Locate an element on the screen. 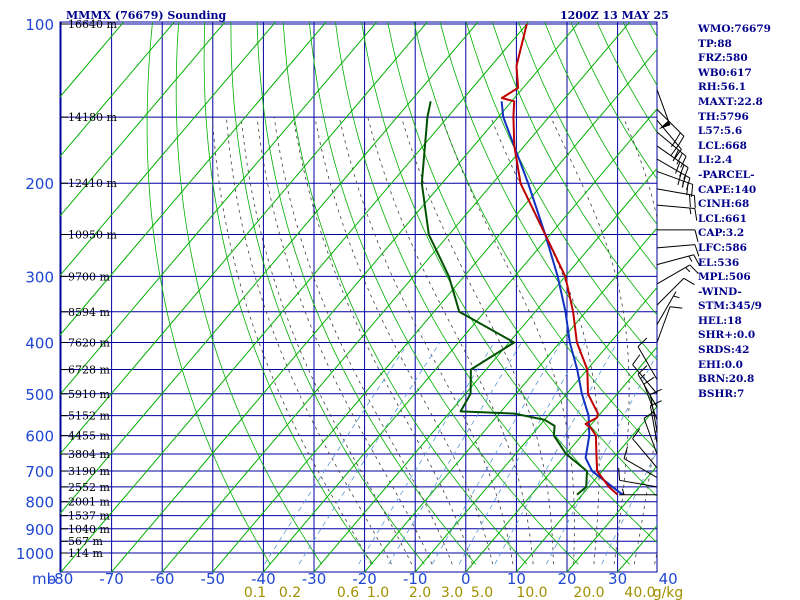  temperature-tick-label: -60 is located at coordinates (162, 579).